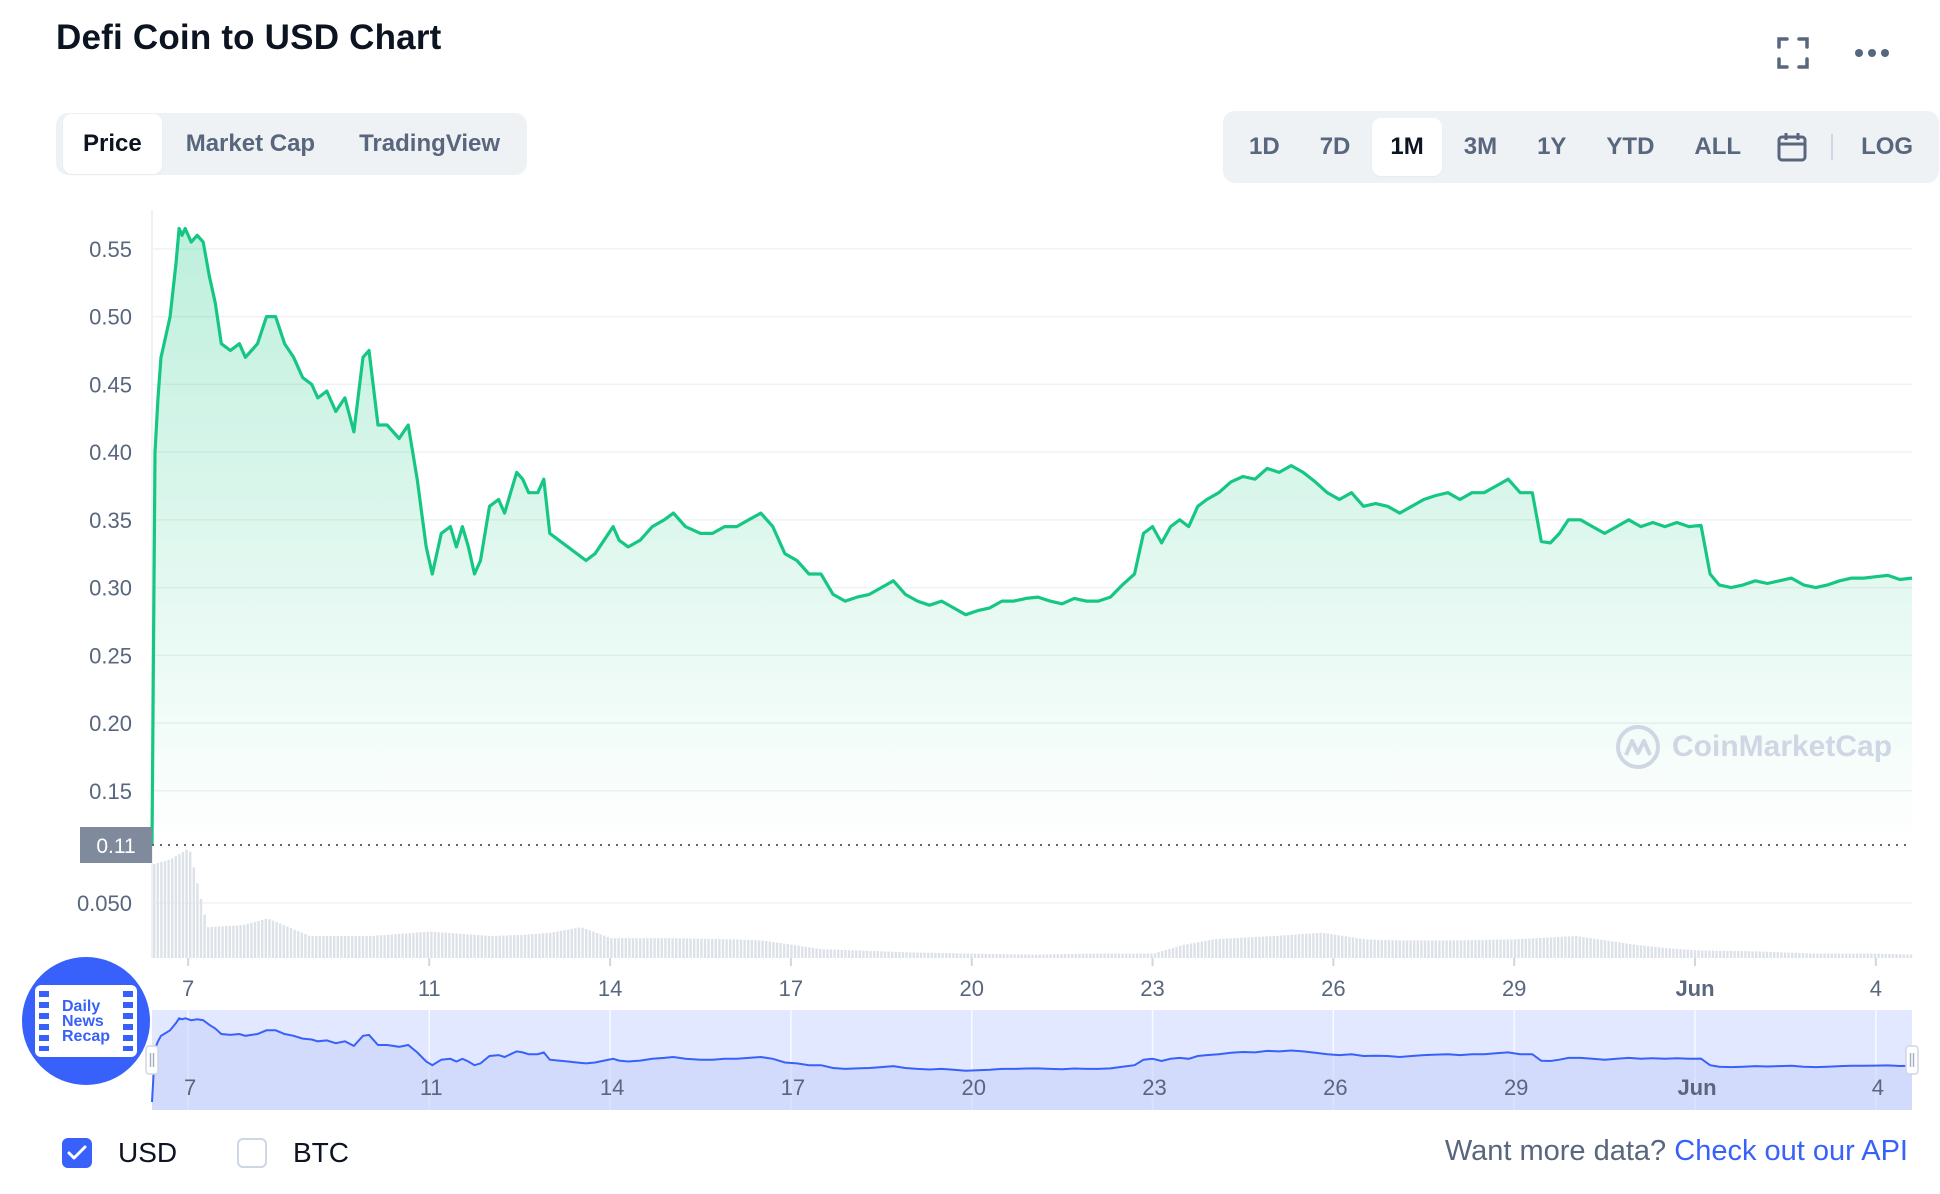 The height and width of the screenshot is (1194, 1940). What do you see at coordinates (1552, 146) in the screenshot?
I see `range-1y: 1Y` at bounding box center [1552, 146].